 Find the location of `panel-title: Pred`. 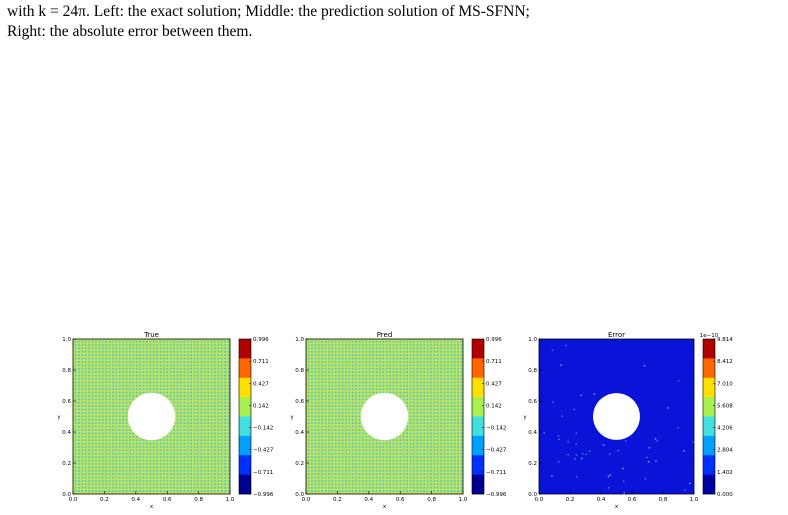

panel-title: Pred is located at coordinates (385, 335).